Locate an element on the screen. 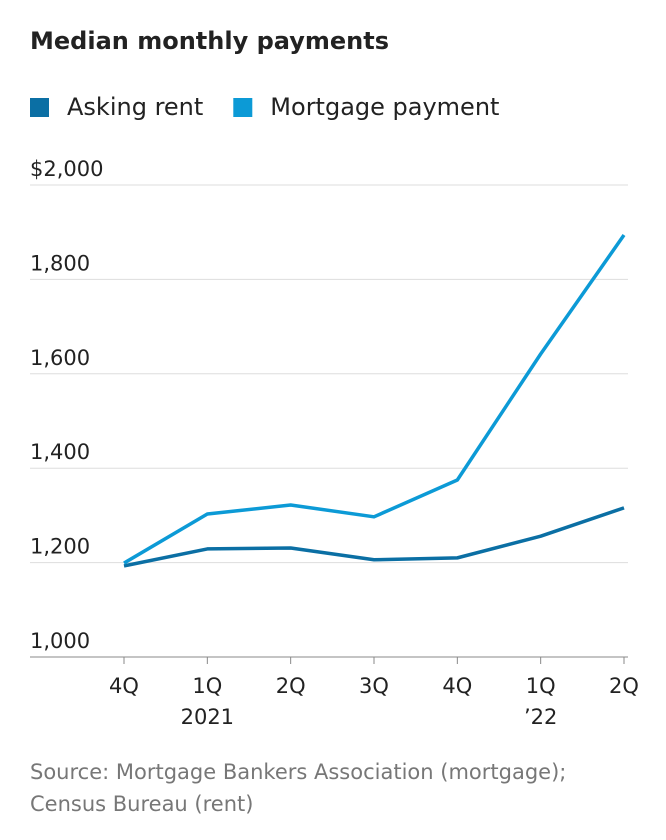  source: Census Bureau (rent) is located at coordinates (141, 804).